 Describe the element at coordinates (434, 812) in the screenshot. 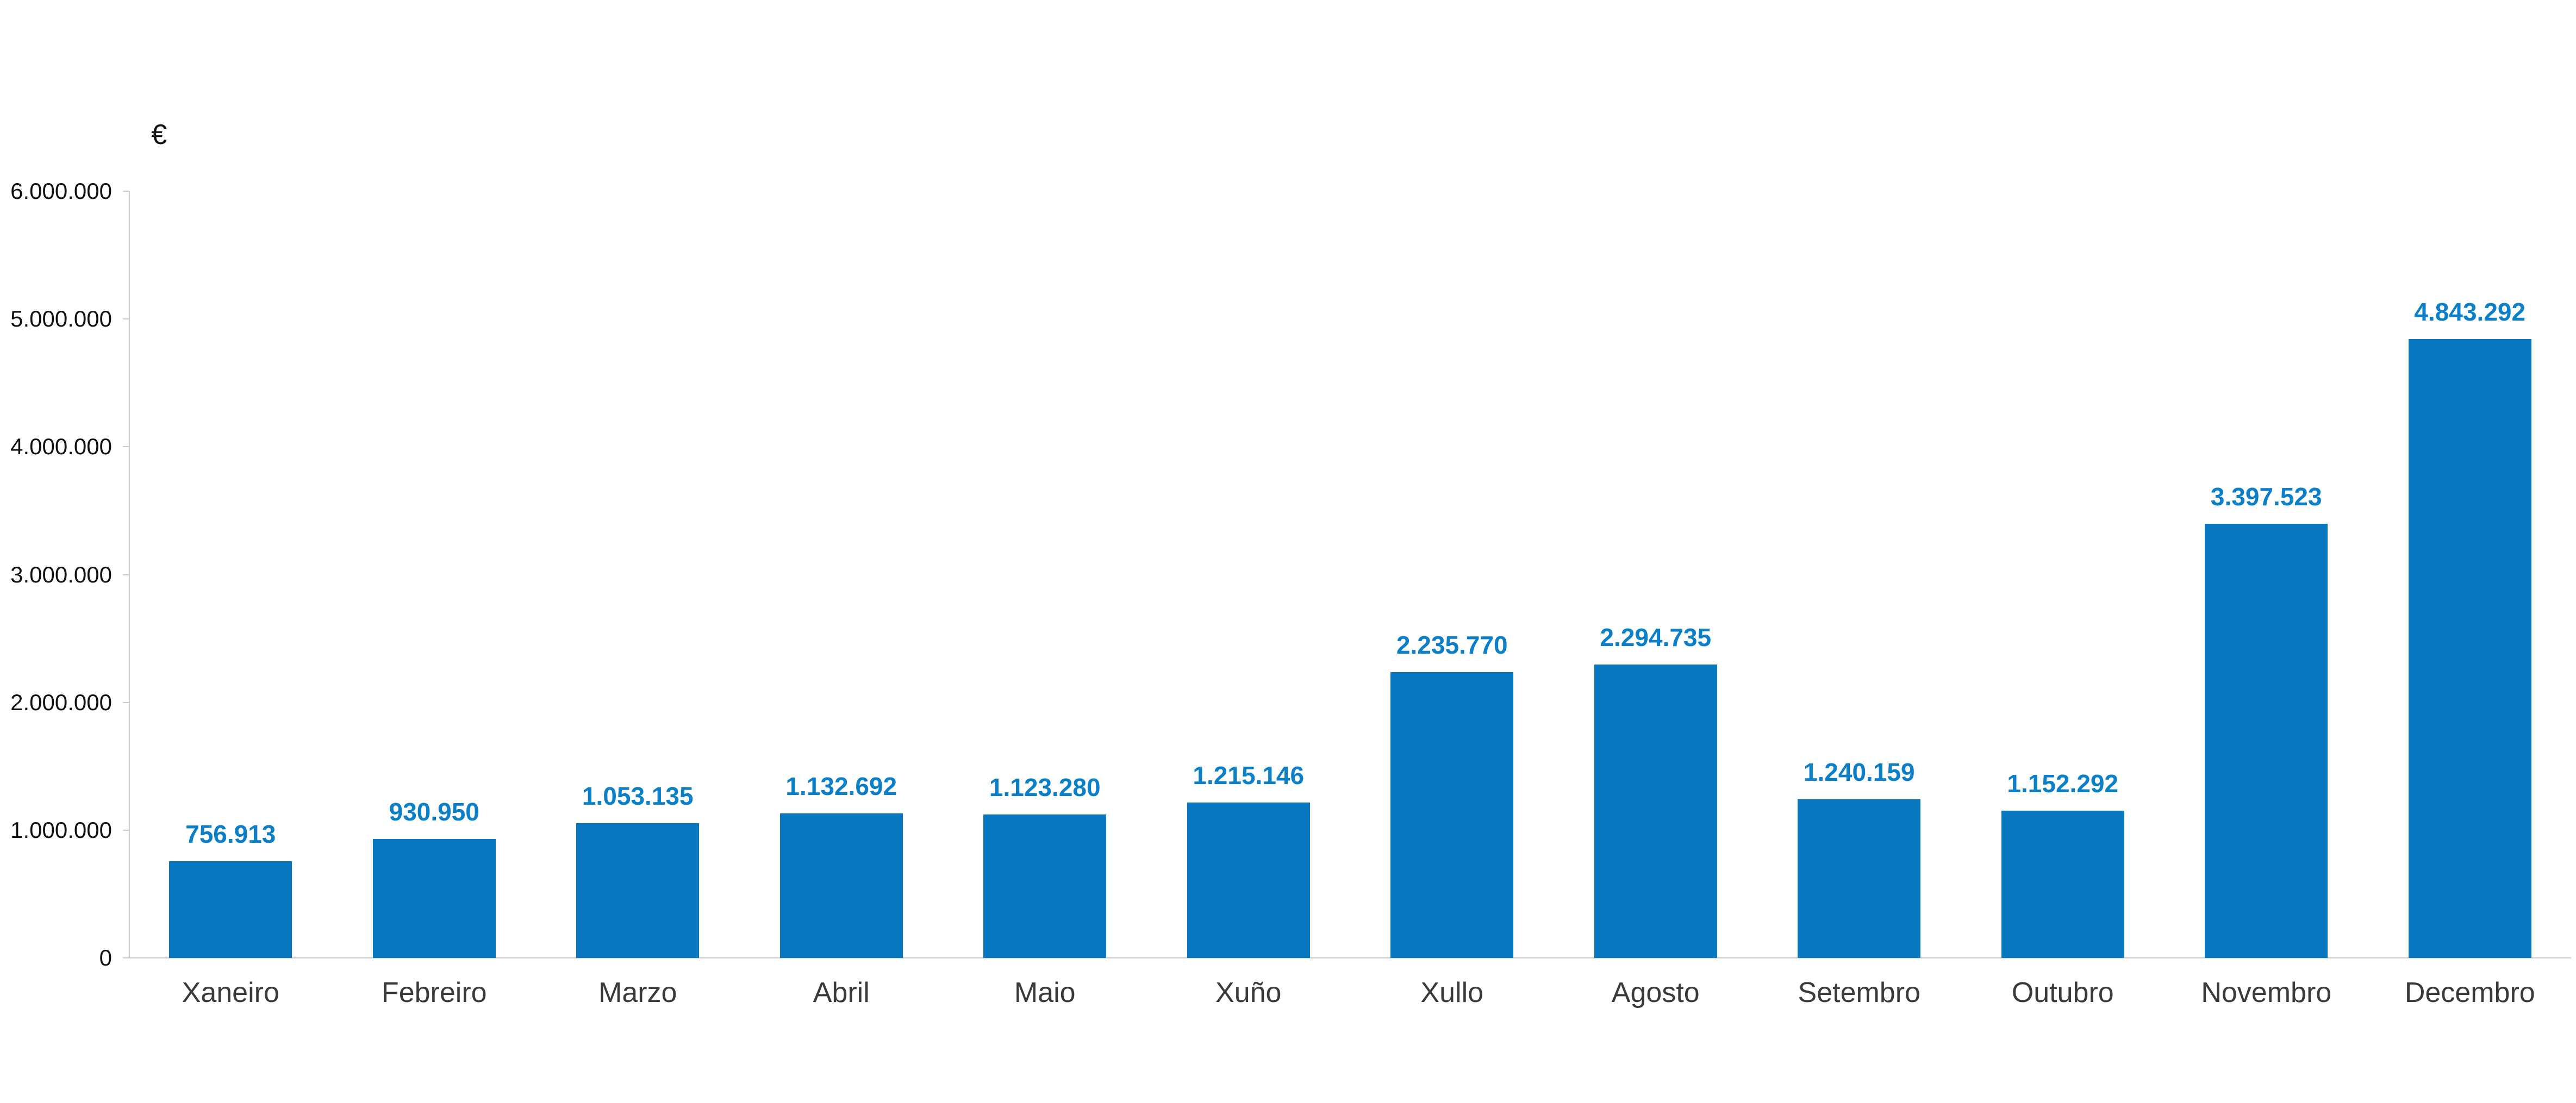

I see `value-label-febreiro: 930.950` at that location.